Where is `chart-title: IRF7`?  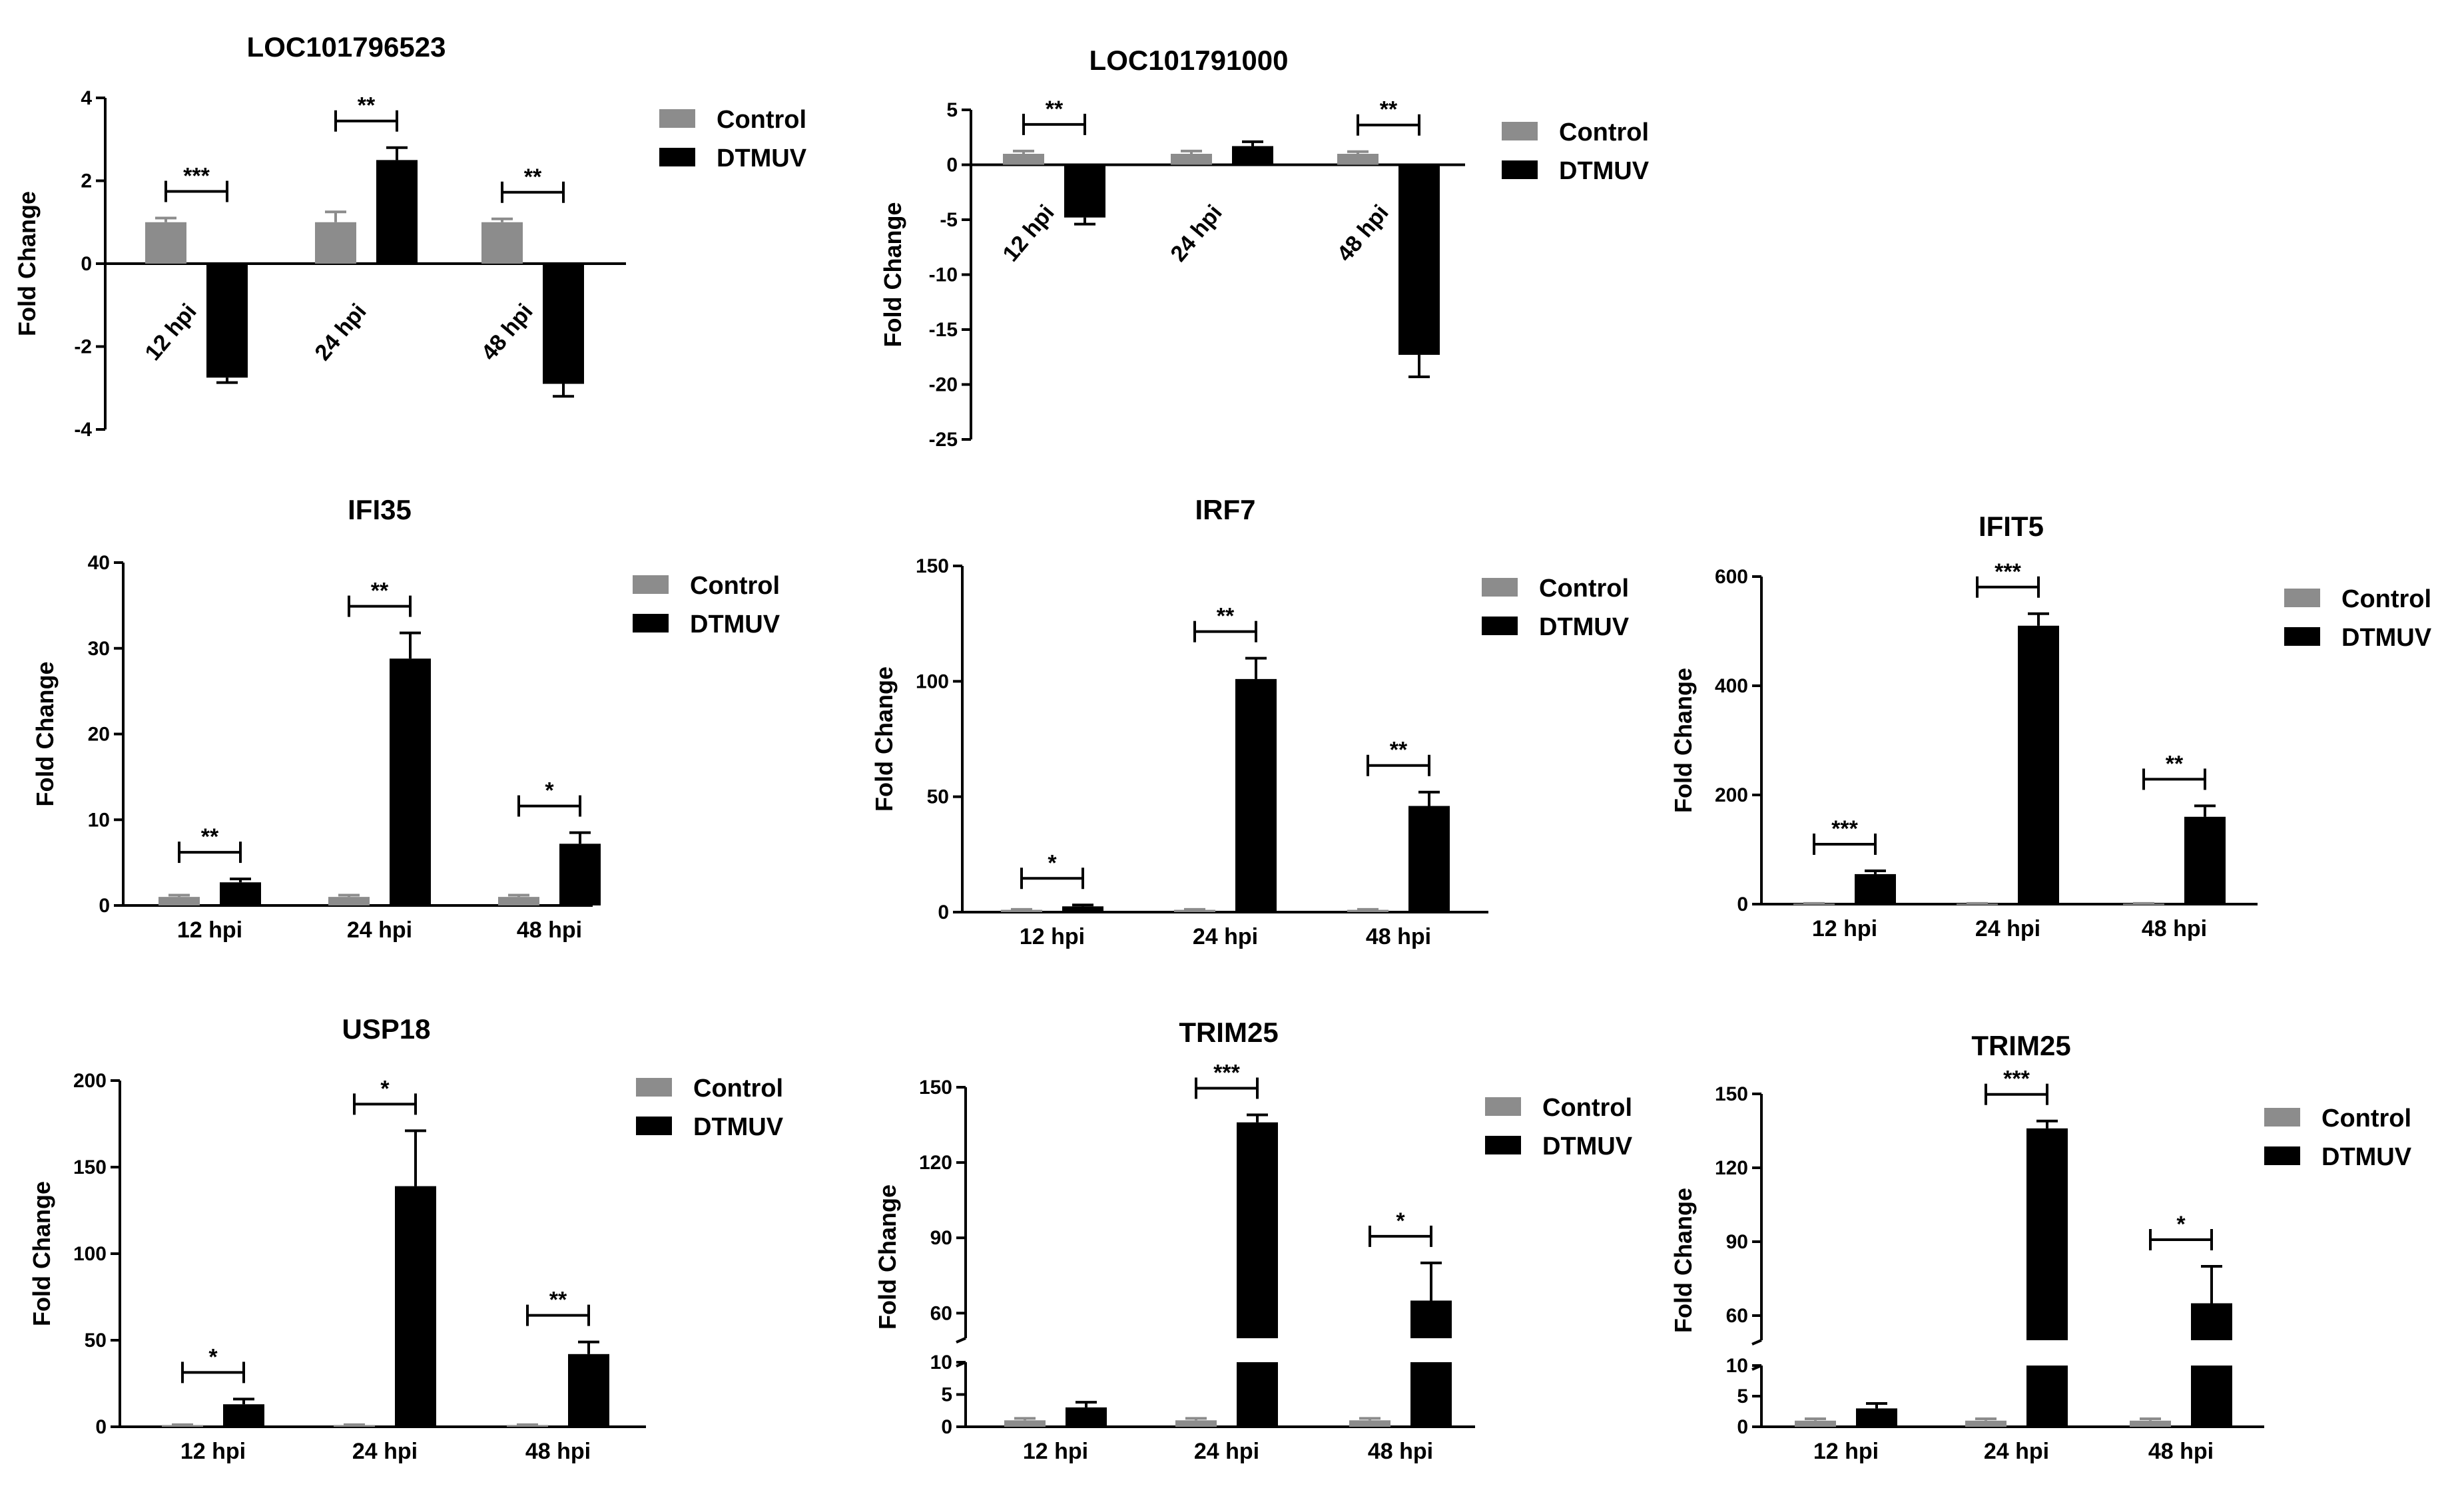
chart-title: IRF7 is located at coordinates (1225, 509).